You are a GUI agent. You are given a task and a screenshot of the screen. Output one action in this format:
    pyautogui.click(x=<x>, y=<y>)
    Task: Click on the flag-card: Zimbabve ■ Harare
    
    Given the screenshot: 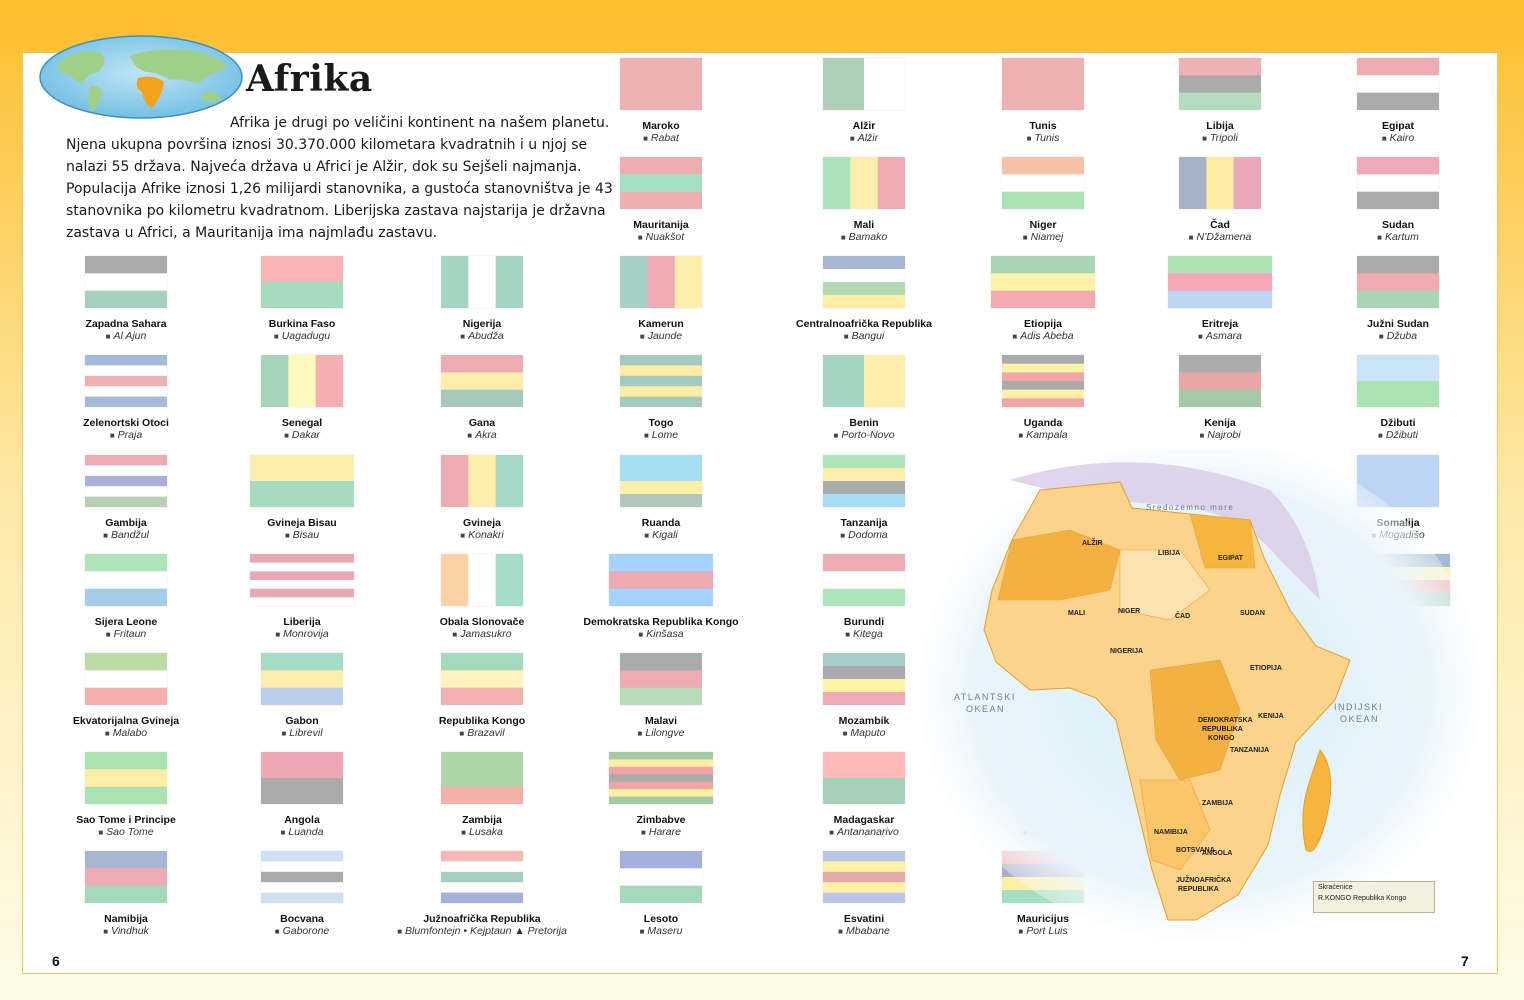 What is the action you would take?
    pyautogui.click(x=661, y=795)
    